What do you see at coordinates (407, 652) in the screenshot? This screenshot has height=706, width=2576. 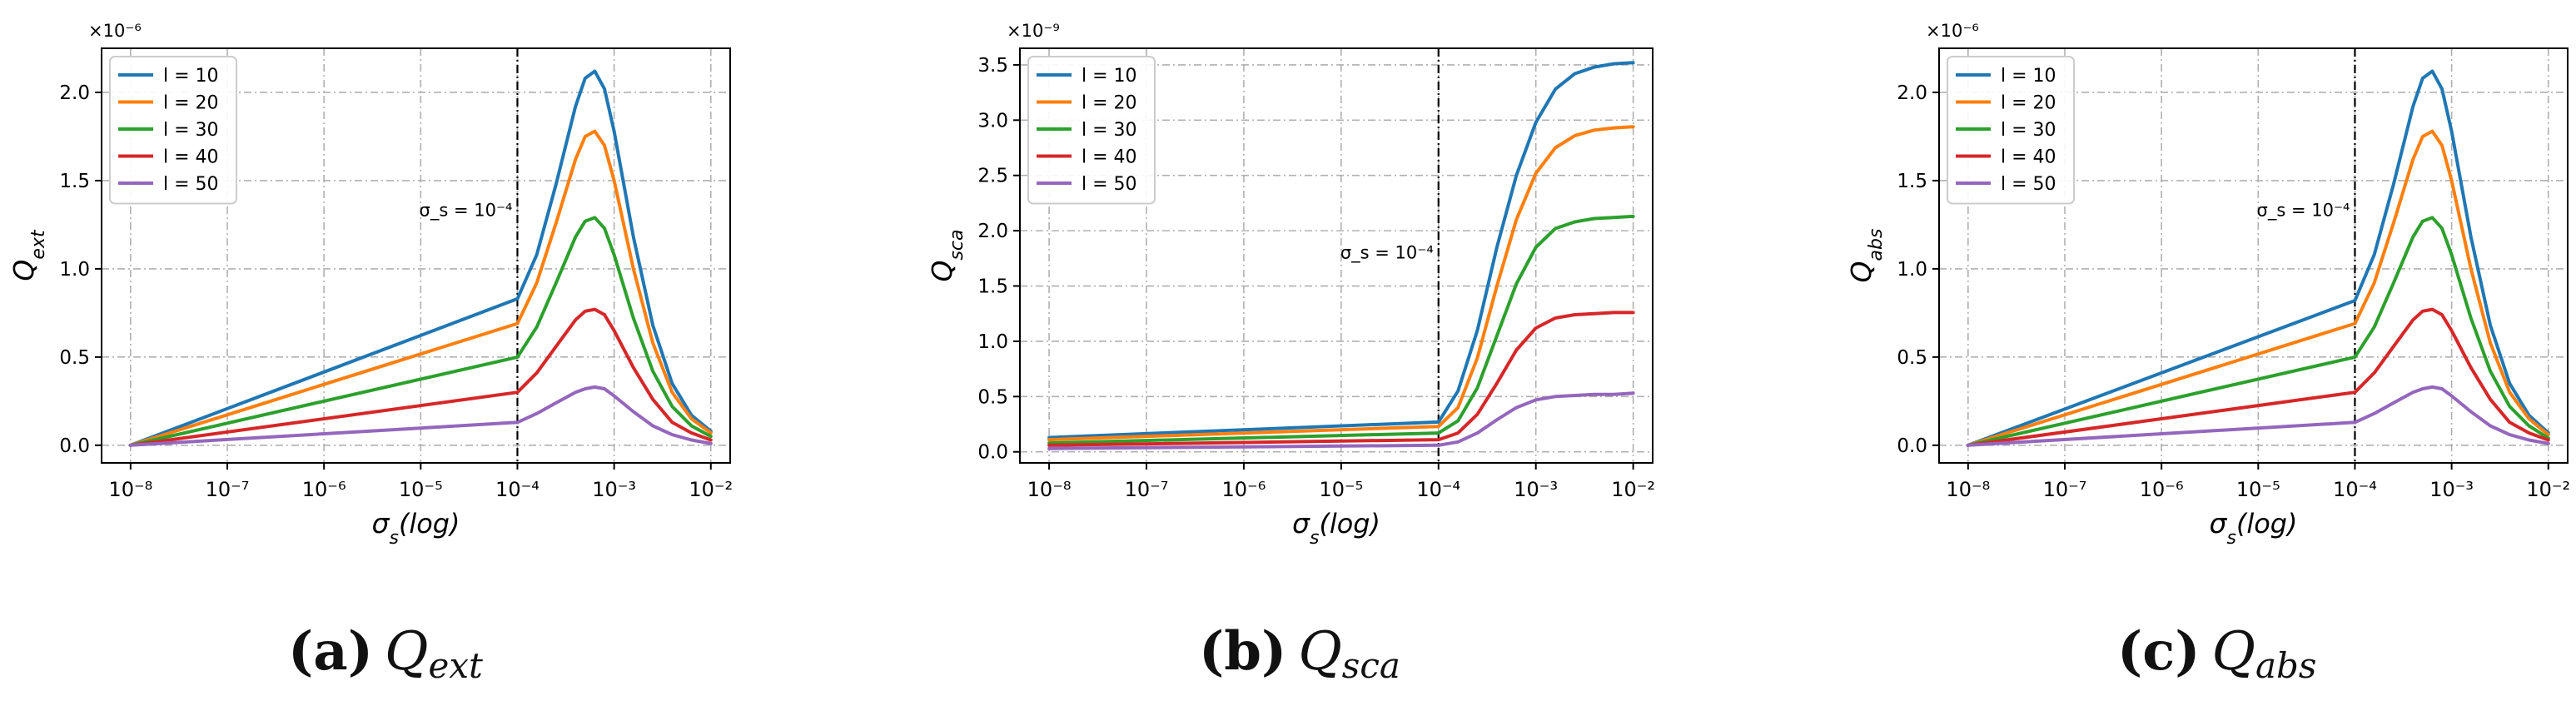 I see `caption-a-symbol: Q` at bounding box center [407, 652].